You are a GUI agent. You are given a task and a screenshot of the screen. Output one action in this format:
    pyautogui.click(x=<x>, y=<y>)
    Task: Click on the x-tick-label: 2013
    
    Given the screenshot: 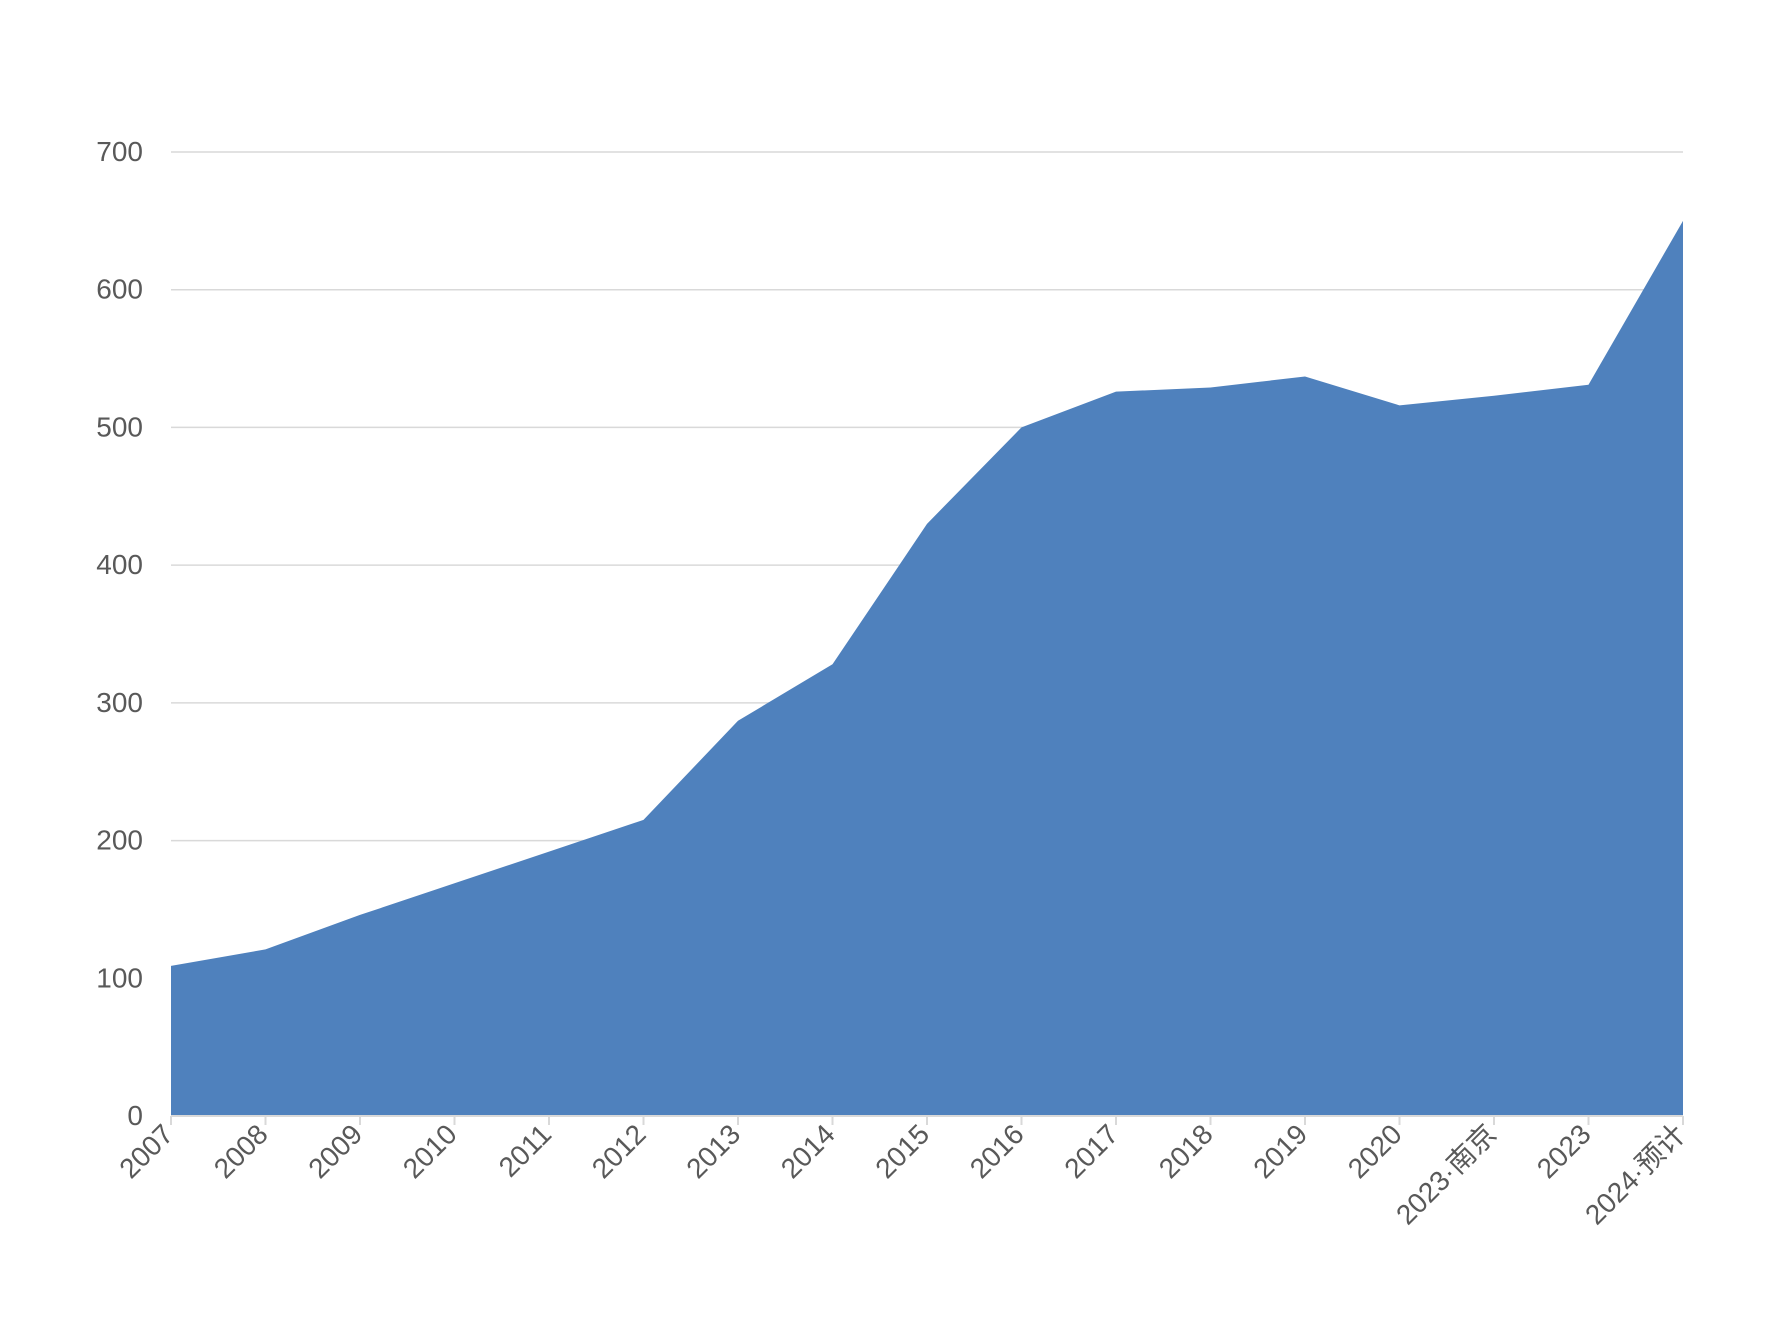 What is the action you would take?
    pyautogui.click(x=713, y=1151)
    